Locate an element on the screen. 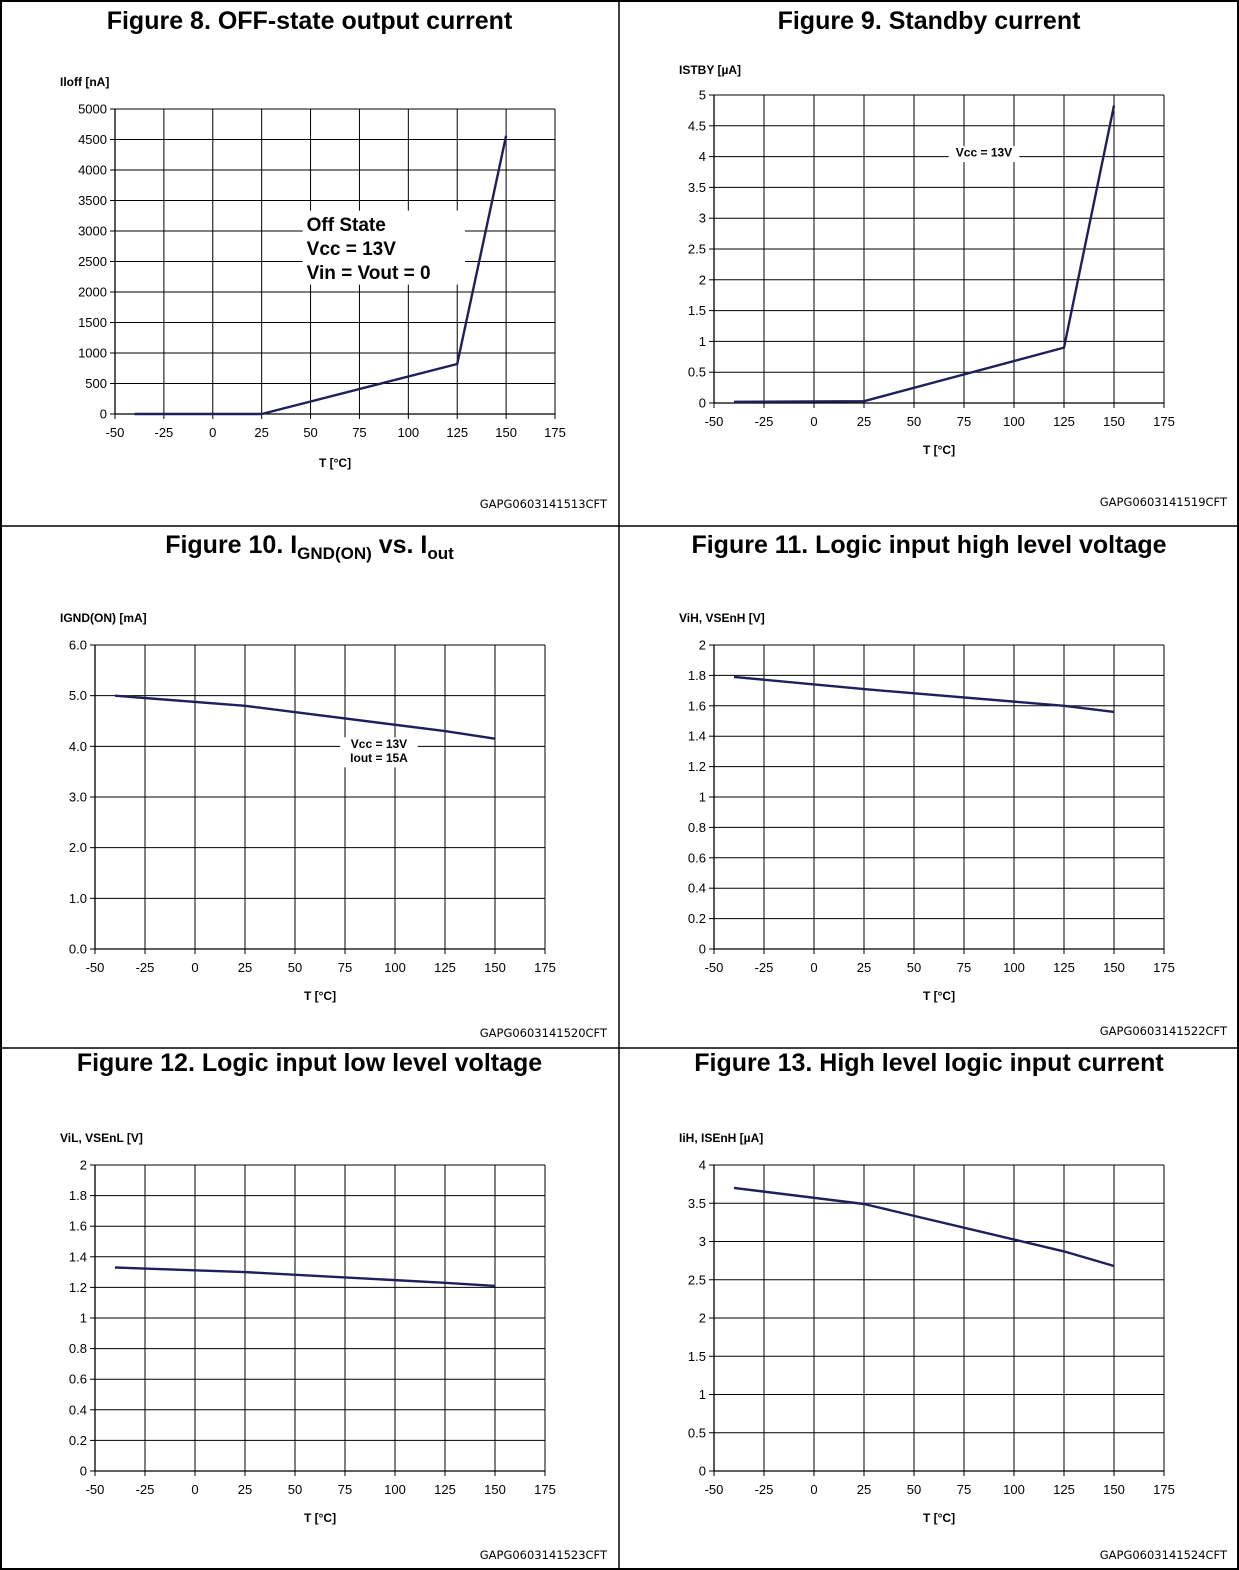 The image size is (1239, 1570). y-tick-label: 4.5 is located at coordinates (697, 125).